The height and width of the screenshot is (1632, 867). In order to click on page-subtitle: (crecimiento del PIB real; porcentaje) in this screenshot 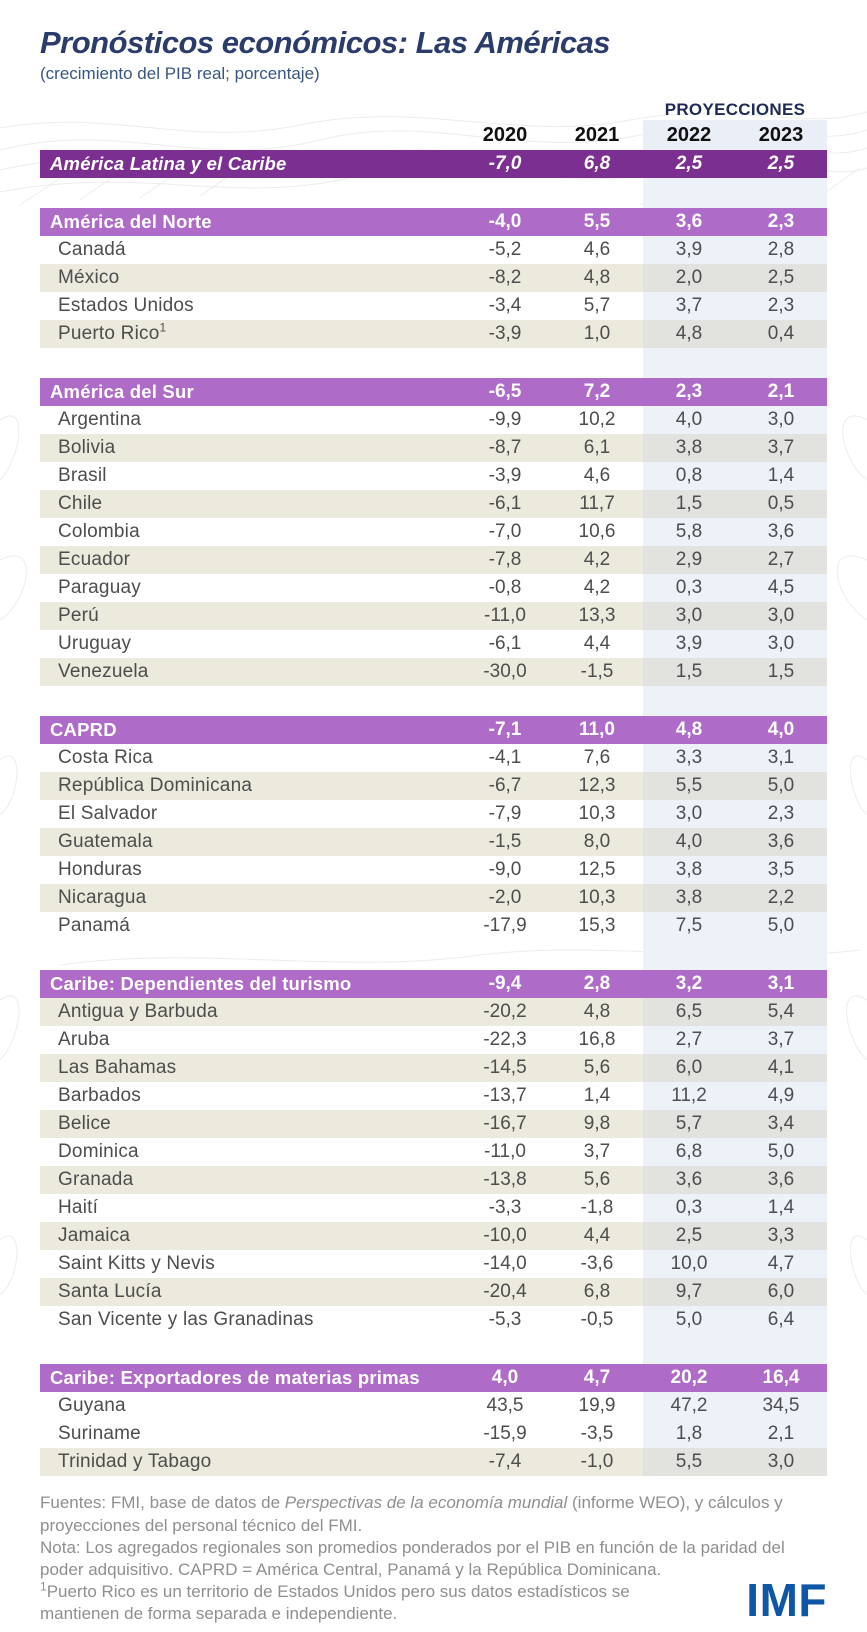, I will do `click(180, 74)`.